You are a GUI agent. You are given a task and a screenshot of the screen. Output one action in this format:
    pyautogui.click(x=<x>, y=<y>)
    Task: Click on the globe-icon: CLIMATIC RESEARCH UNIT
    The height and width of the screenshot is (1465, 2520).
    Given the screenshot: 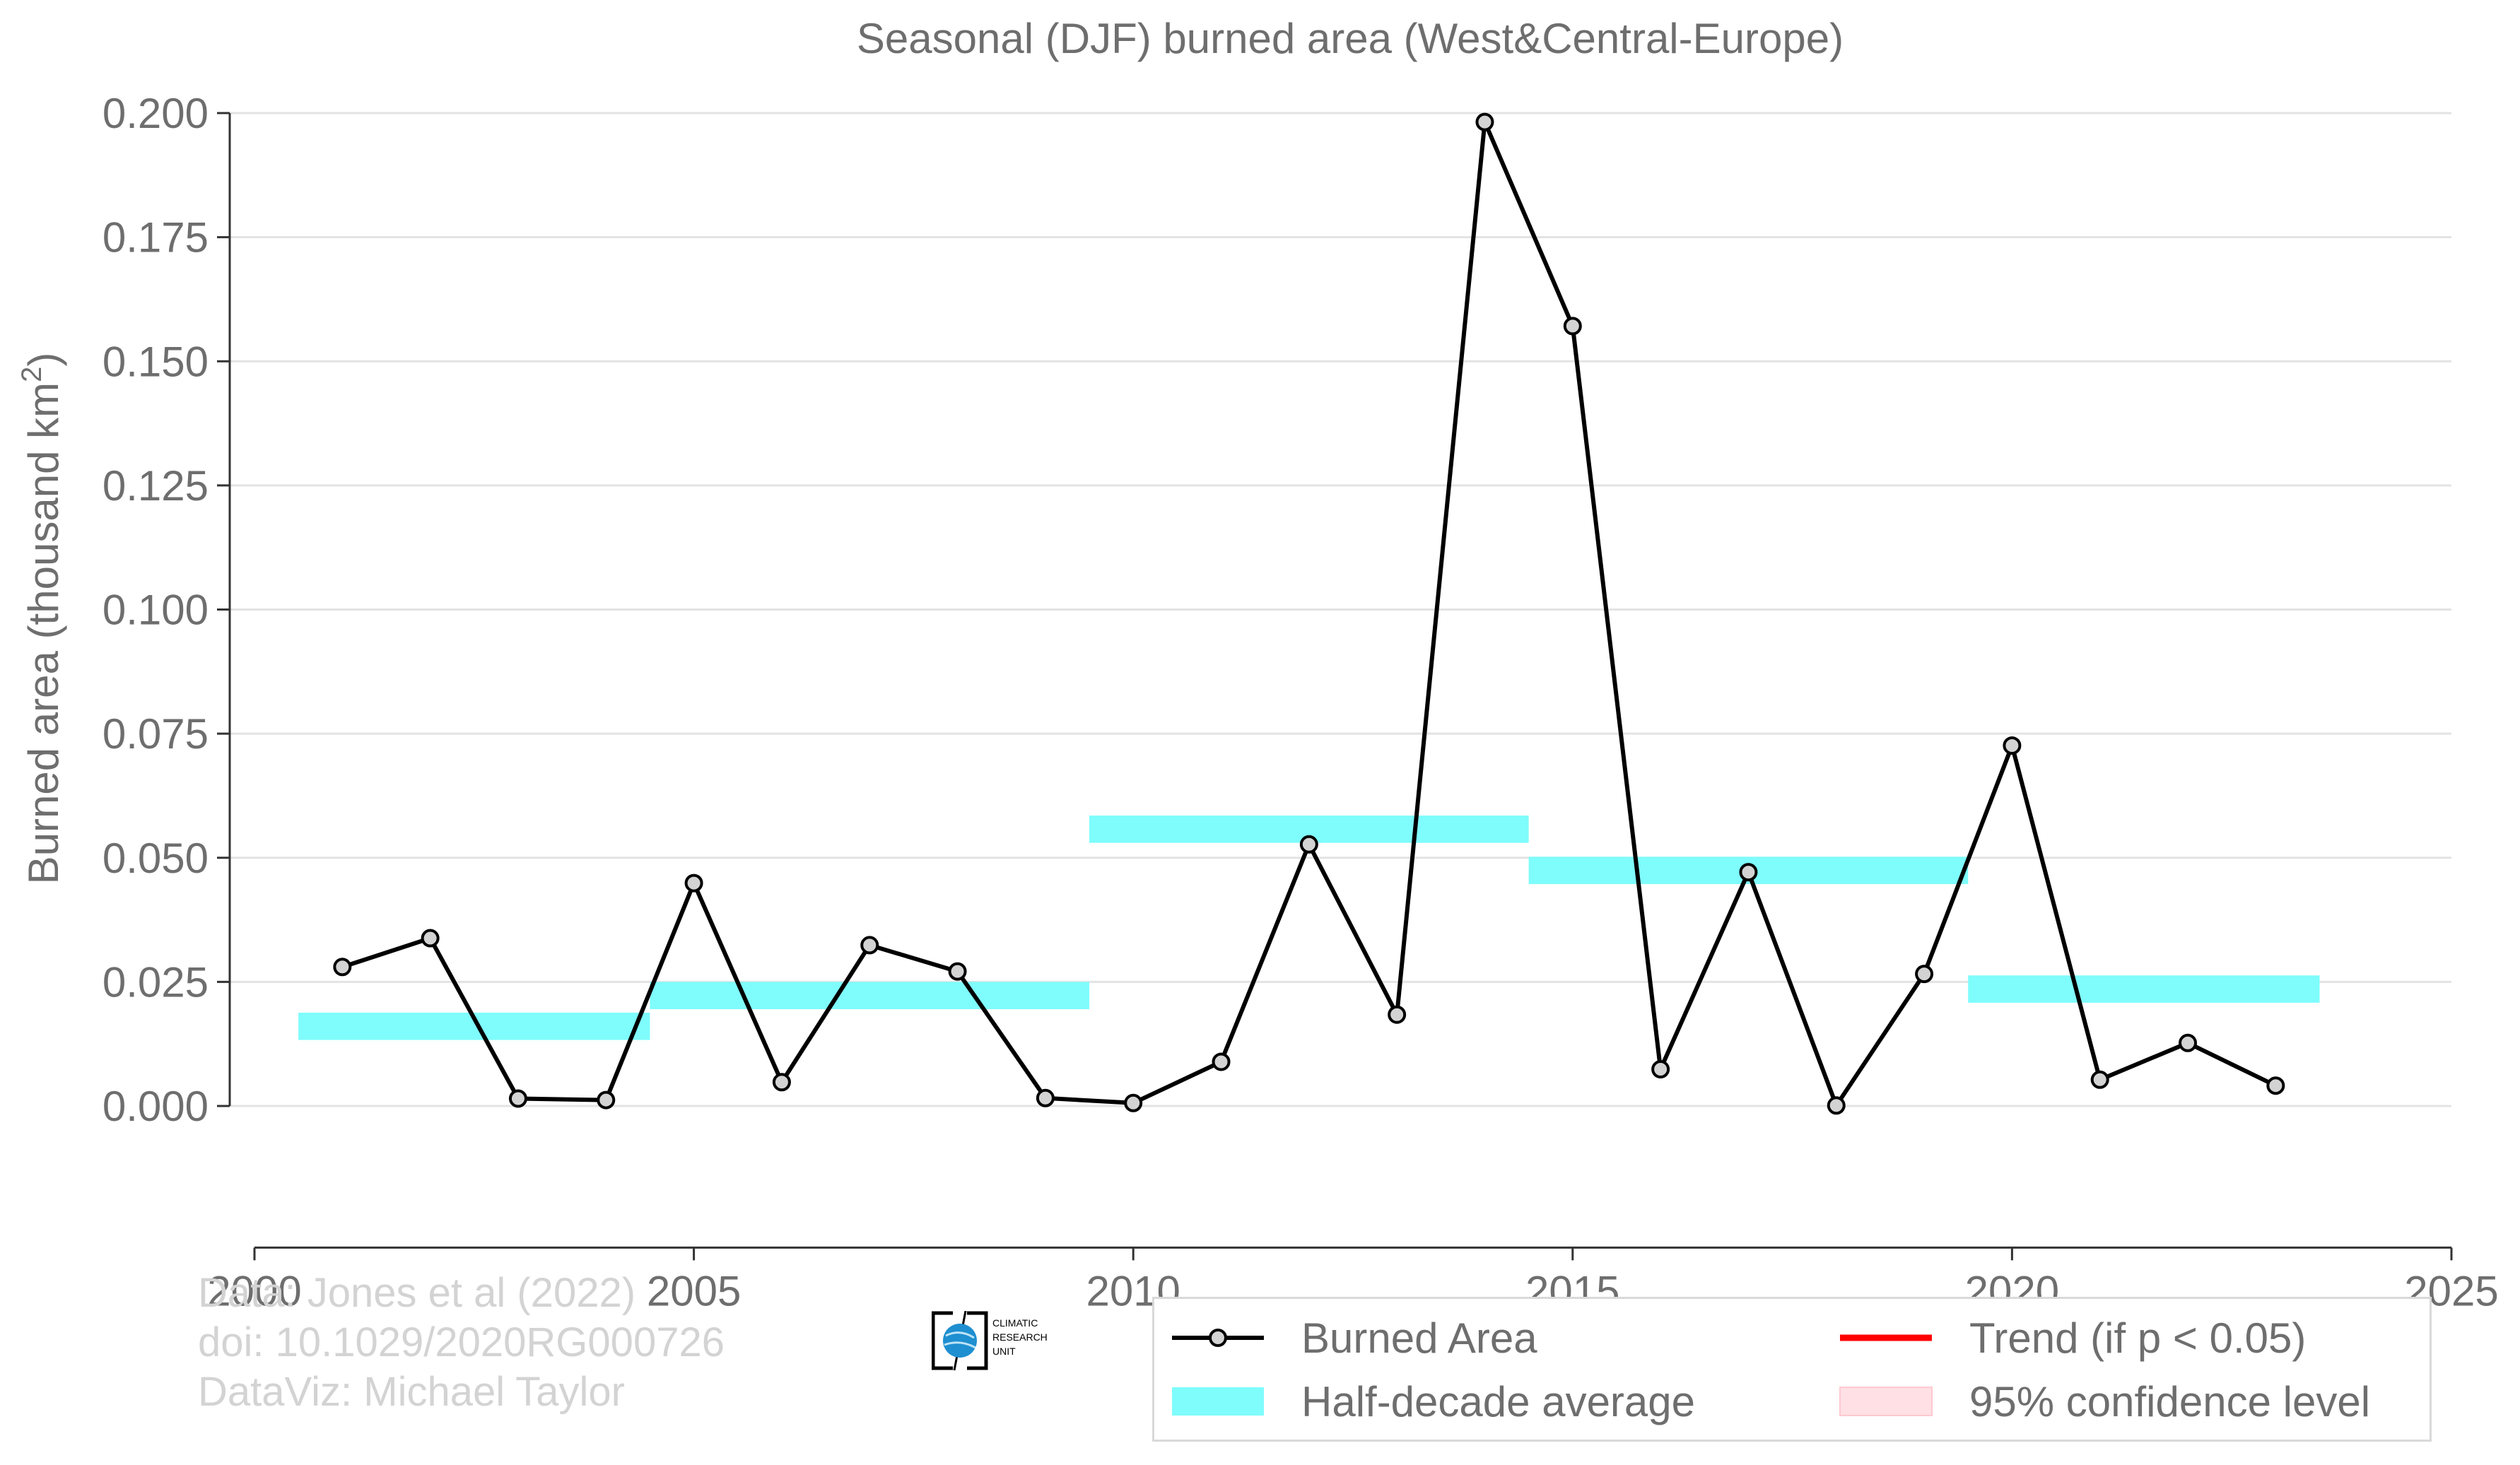 What is the action you would take?
    pyautogui.click(x=989, y=1341)
    